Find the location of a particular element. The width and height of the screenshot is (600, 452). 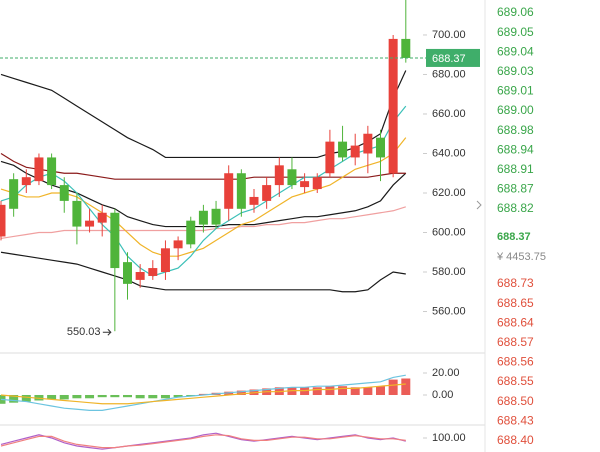

bid-price: 688.40 is located at coordinates (515, 440).